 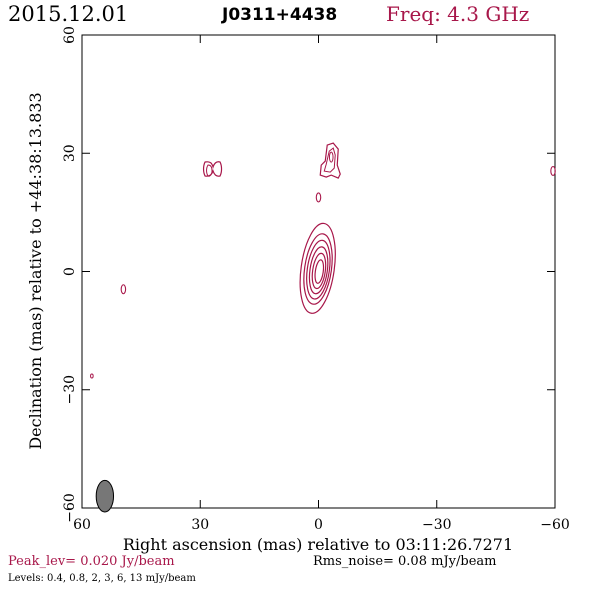 I want to click on y-tick-labels: 60 30 0 −30 −60, so click(x=70, y=274).